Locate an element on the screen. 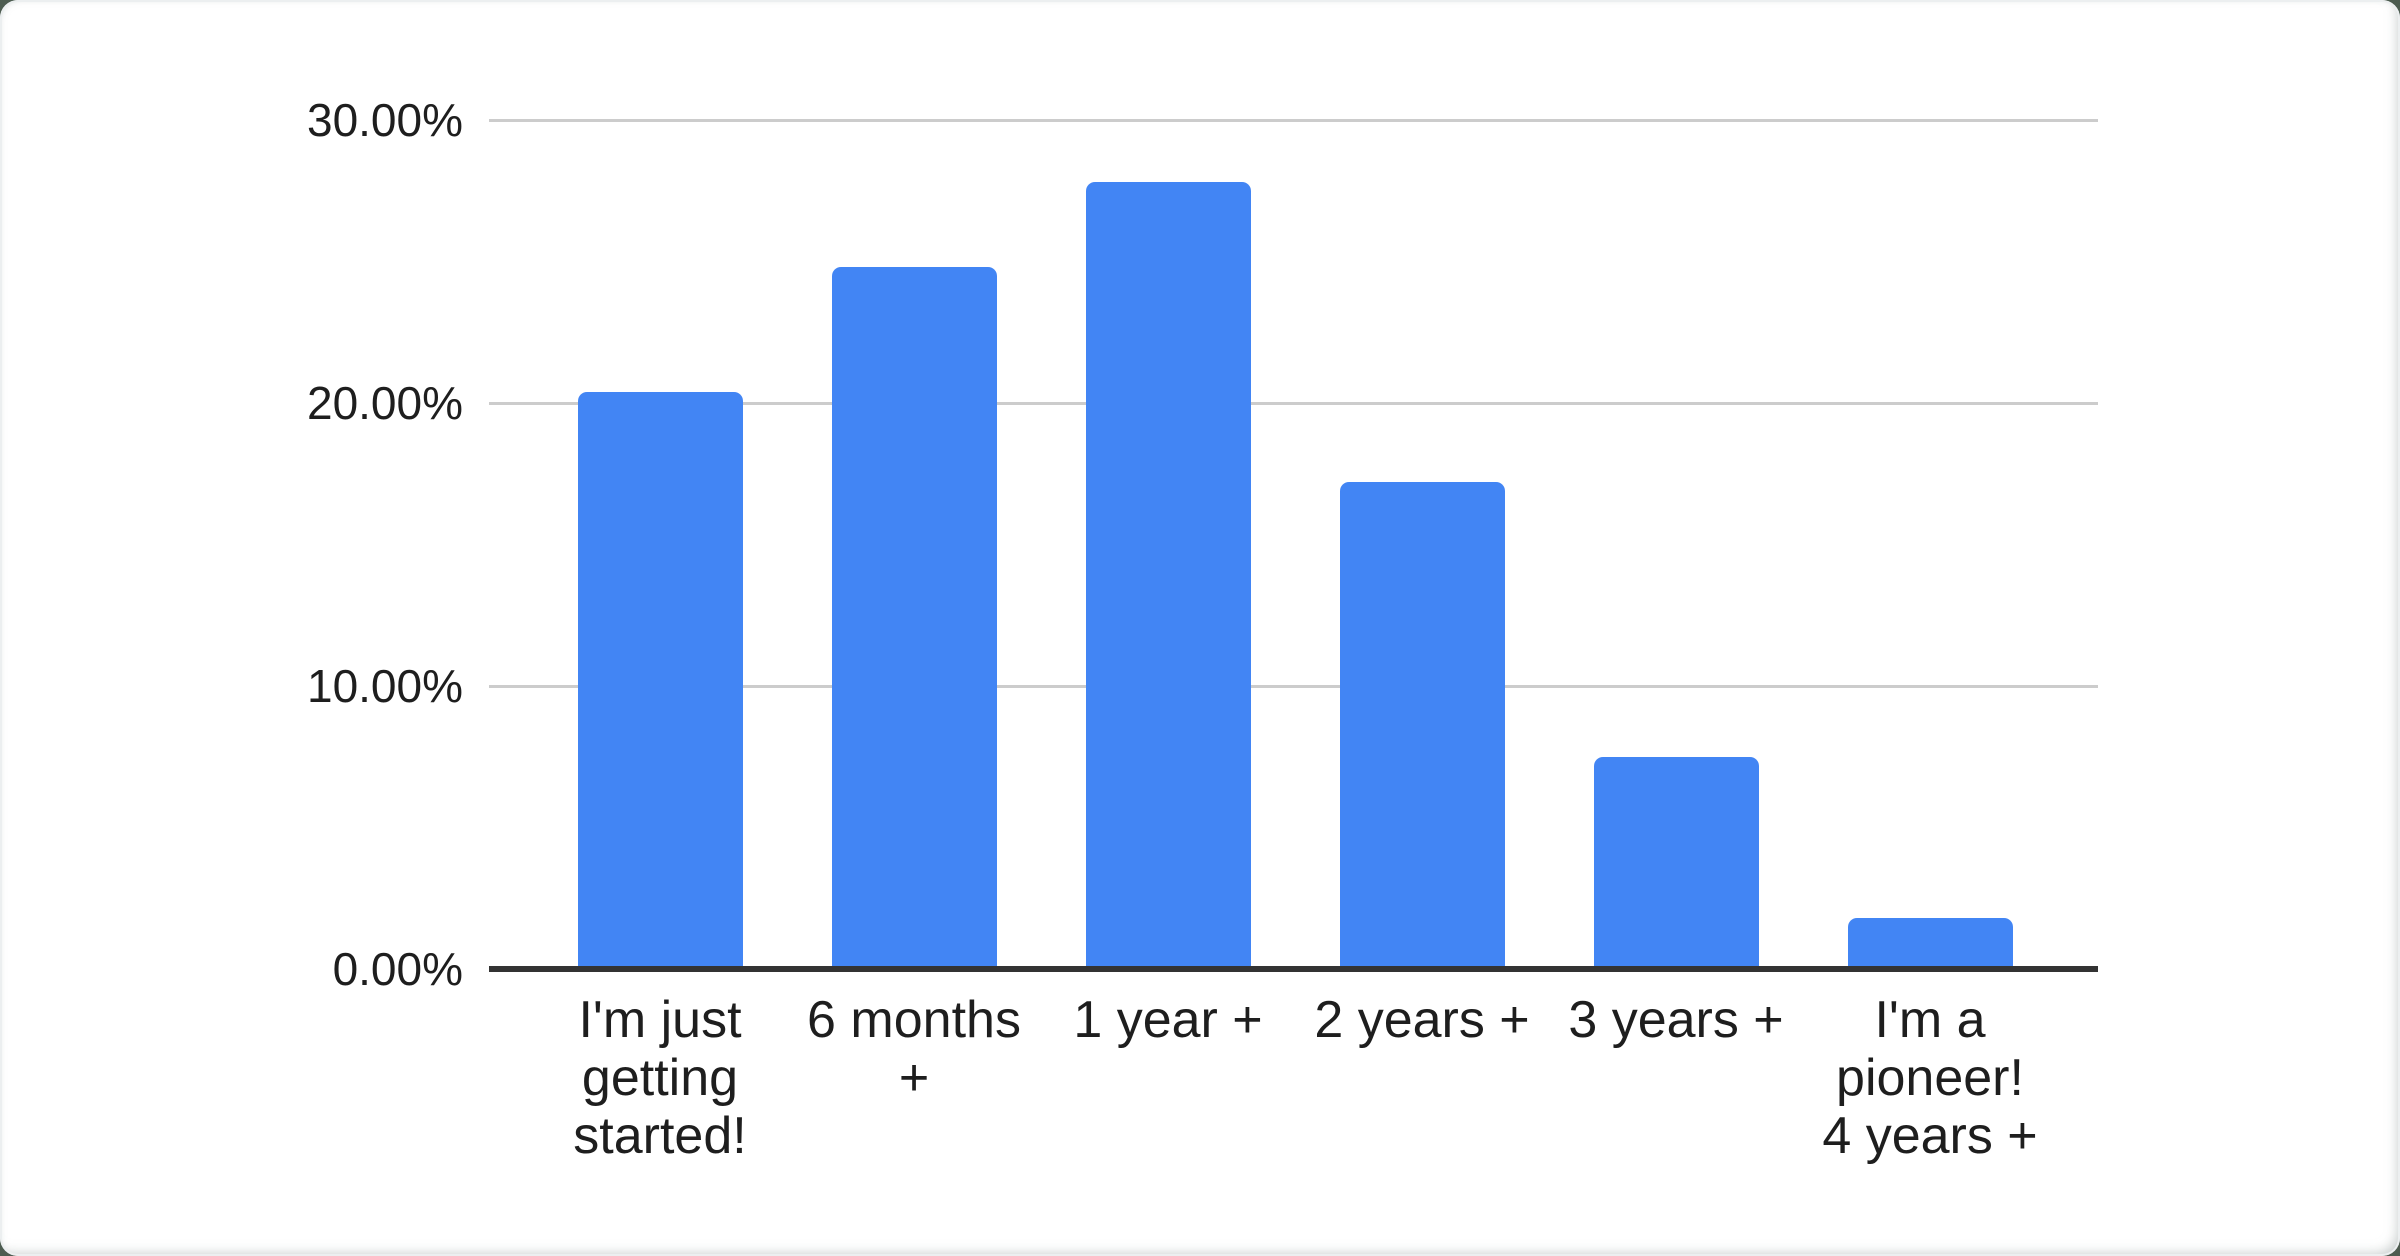 The image size is (2400, 1256). y-axis-tick-label: 20.00% is located at coordinates (384, 403).